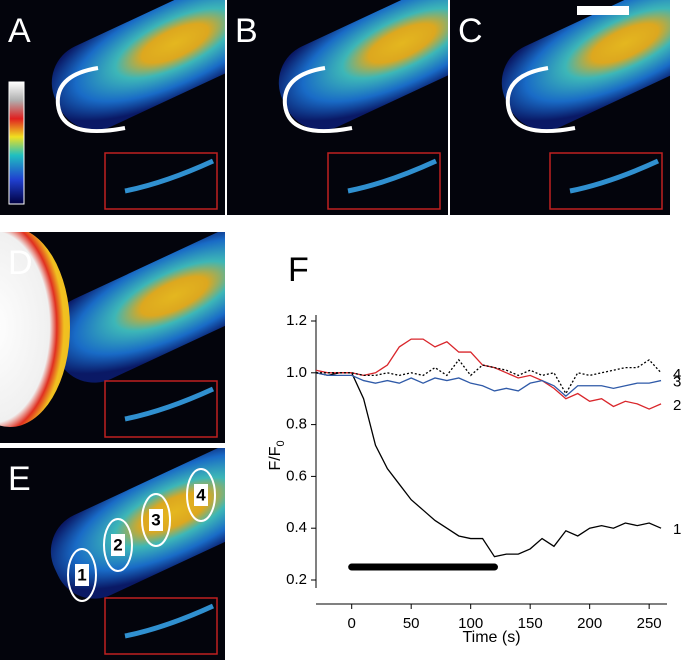 The height and width of the screenshot is (667, 687). I want to click on roi-label: 3, so click(155, 519).